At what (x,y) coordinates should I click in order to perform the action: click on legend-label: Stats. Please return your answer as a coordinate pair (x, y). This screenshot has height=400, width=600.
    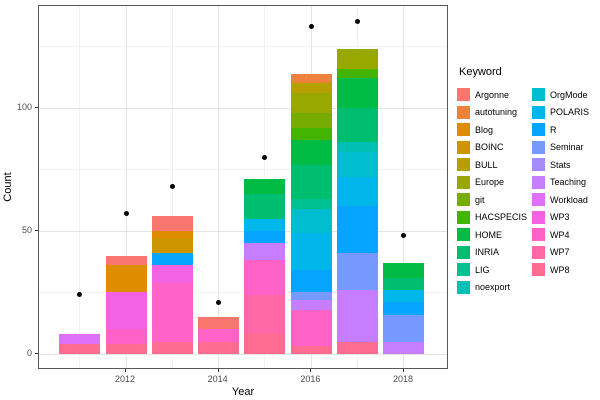
    Looking at the image, I should click on (560, 164).